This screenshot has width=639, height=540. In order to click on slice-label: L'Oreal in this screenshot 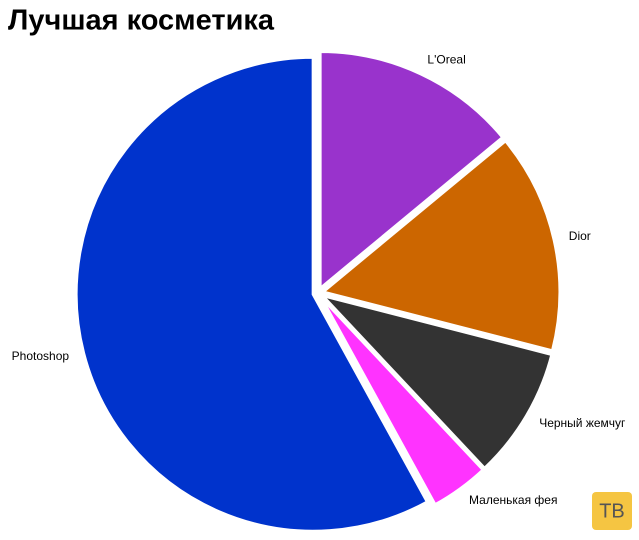, I will do `click(446, 60)`.